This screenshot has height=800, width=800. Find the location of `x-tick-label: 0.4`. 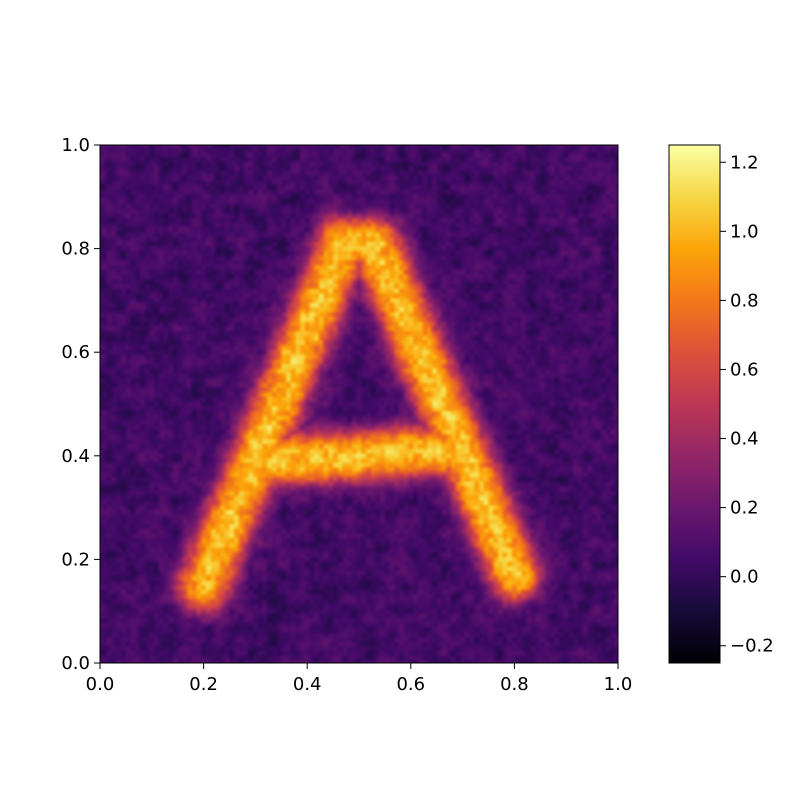

x-tick-label: 0.4 is located at coordinates (307, 684).